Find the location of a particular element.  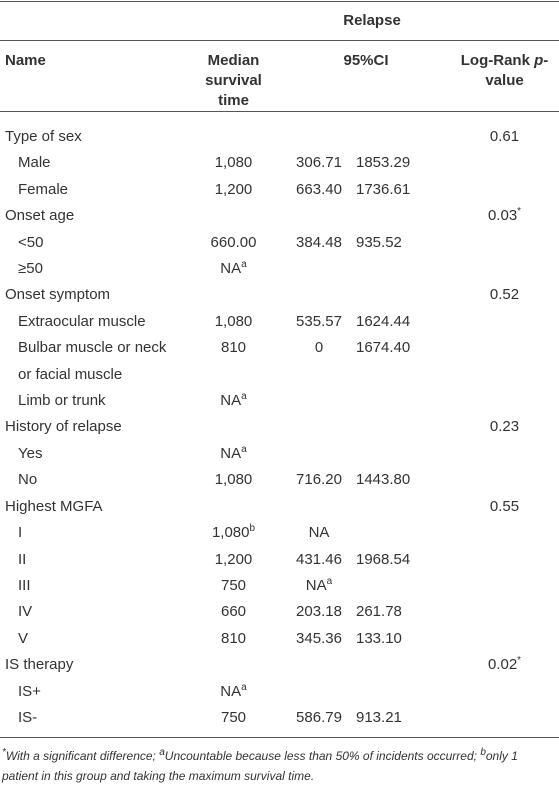

section-row: Highest MGFA 0.55 is located at coordinates (279, 507).